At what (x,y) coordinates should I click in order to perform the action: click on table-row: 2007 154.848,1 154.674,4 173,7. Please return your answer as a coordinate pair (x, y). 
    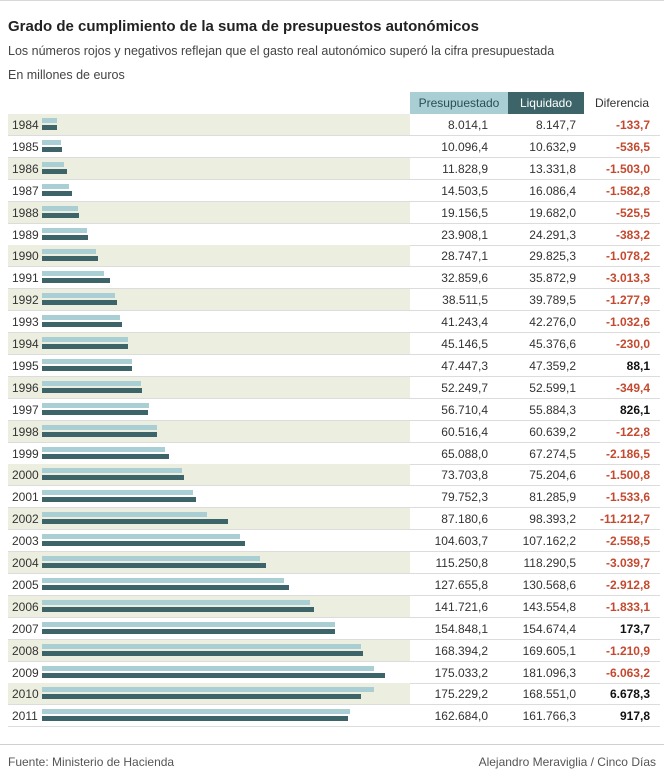
    Looking at the image, I should click on (334, 629).